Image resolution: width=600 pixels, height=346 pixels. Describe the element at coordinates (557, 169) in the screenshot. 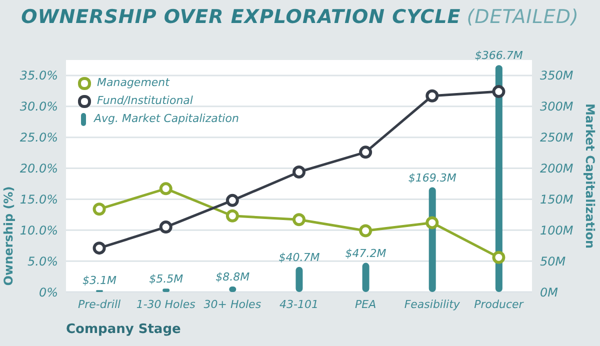

I see `y2-tick-label: 200M` at that location.